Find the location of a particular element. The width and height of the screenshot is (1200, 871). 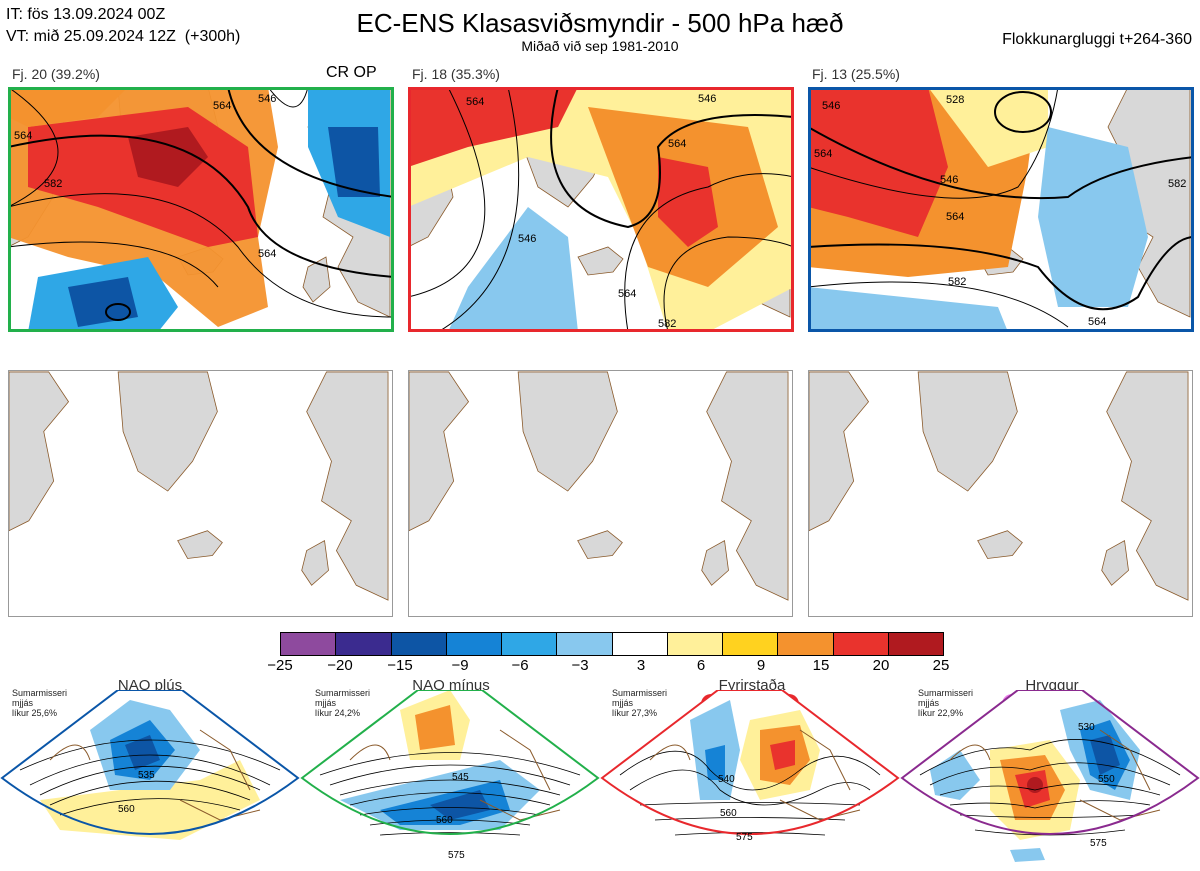

regime-map-2: 545 560 575 is located at coordinates (450, 780).